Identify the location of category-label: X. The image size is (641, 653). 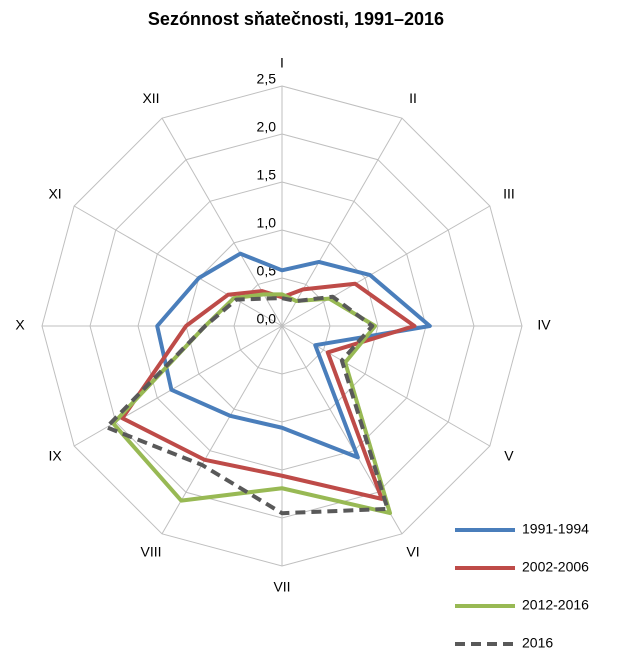
(20, 325).